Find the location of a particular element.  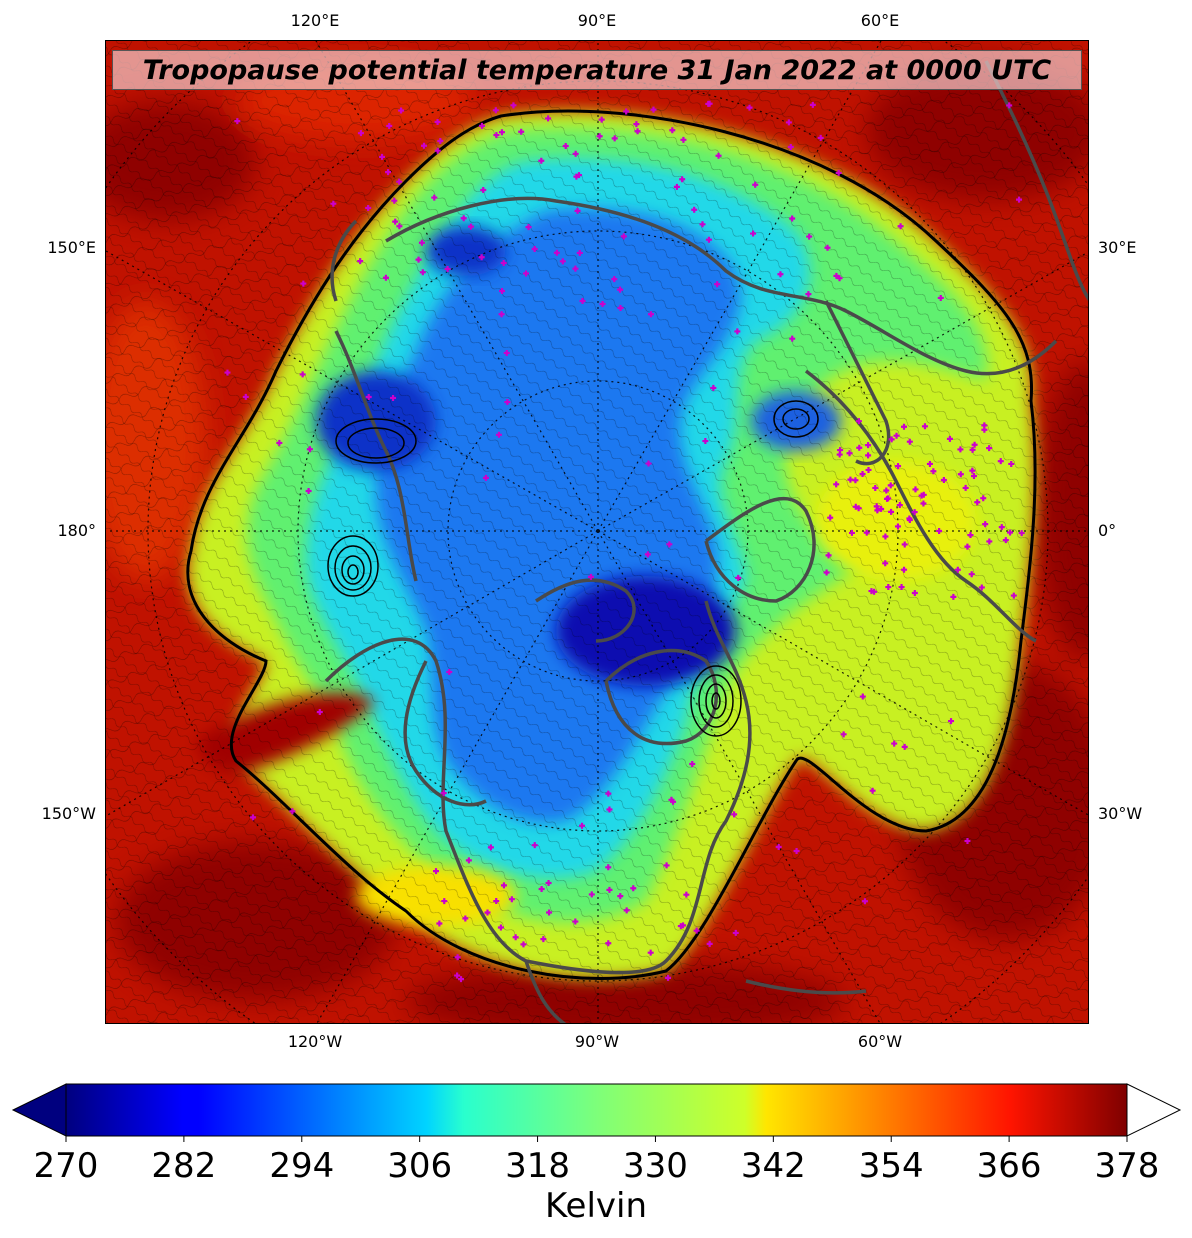

colorbar-extend-low is located at coordinates (39, 1110).